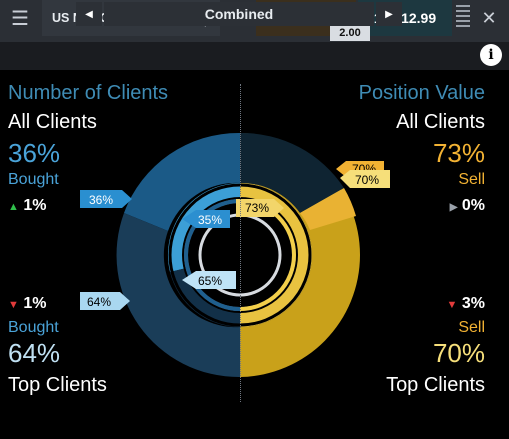 The width and height of the screenshot is (509, 439). I want to click on info-icon: i, so click(491, 55).